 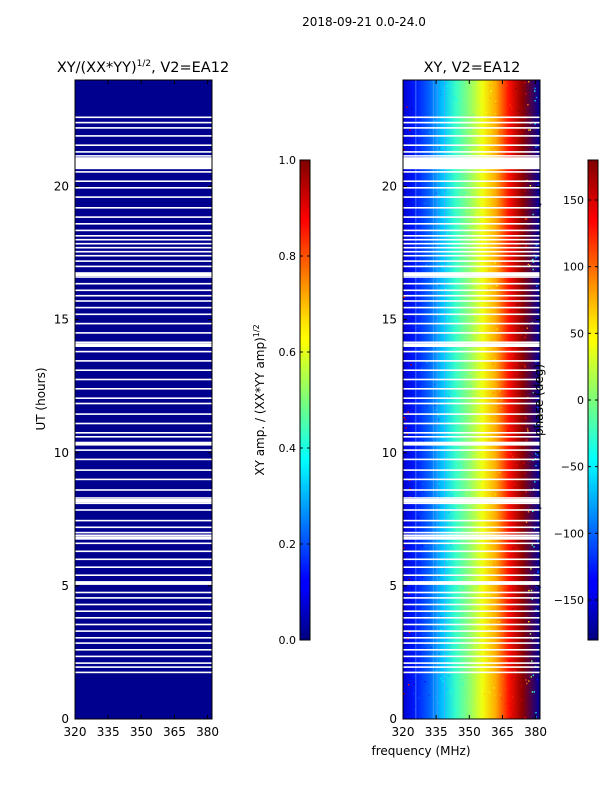 What do you see at coordinates (569, 533) in the screenshot?
I see `phase-colorbar-tick-label: −100` at bounding box center [569, 533].